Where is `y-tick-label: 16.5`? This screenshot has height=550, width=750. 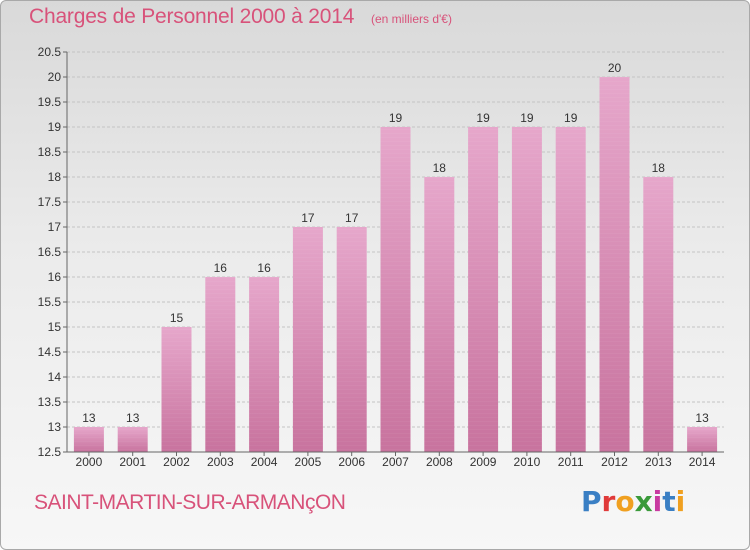 y-tick-label: 16.5 is located at coordinates (50, 252).